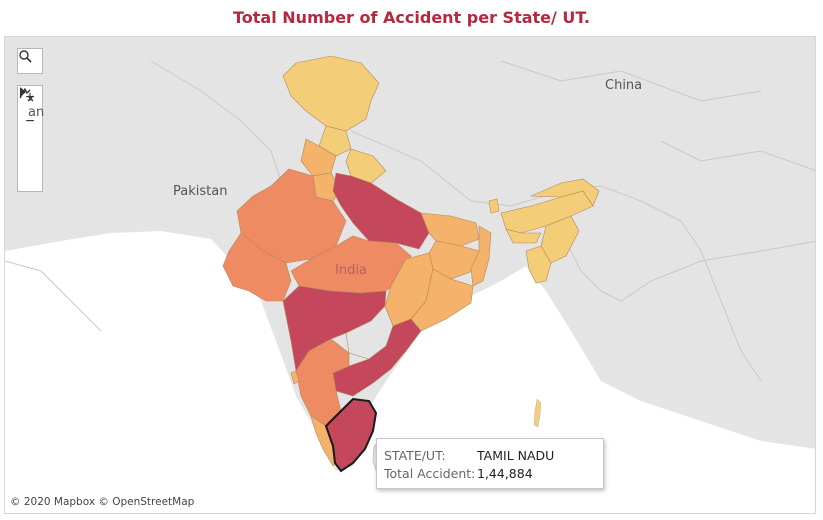 The height and width of the screenshot is (520, 823). Describe the element at coordinates (322, 382) in the screenshot. I see `state-karnataka` at that location.